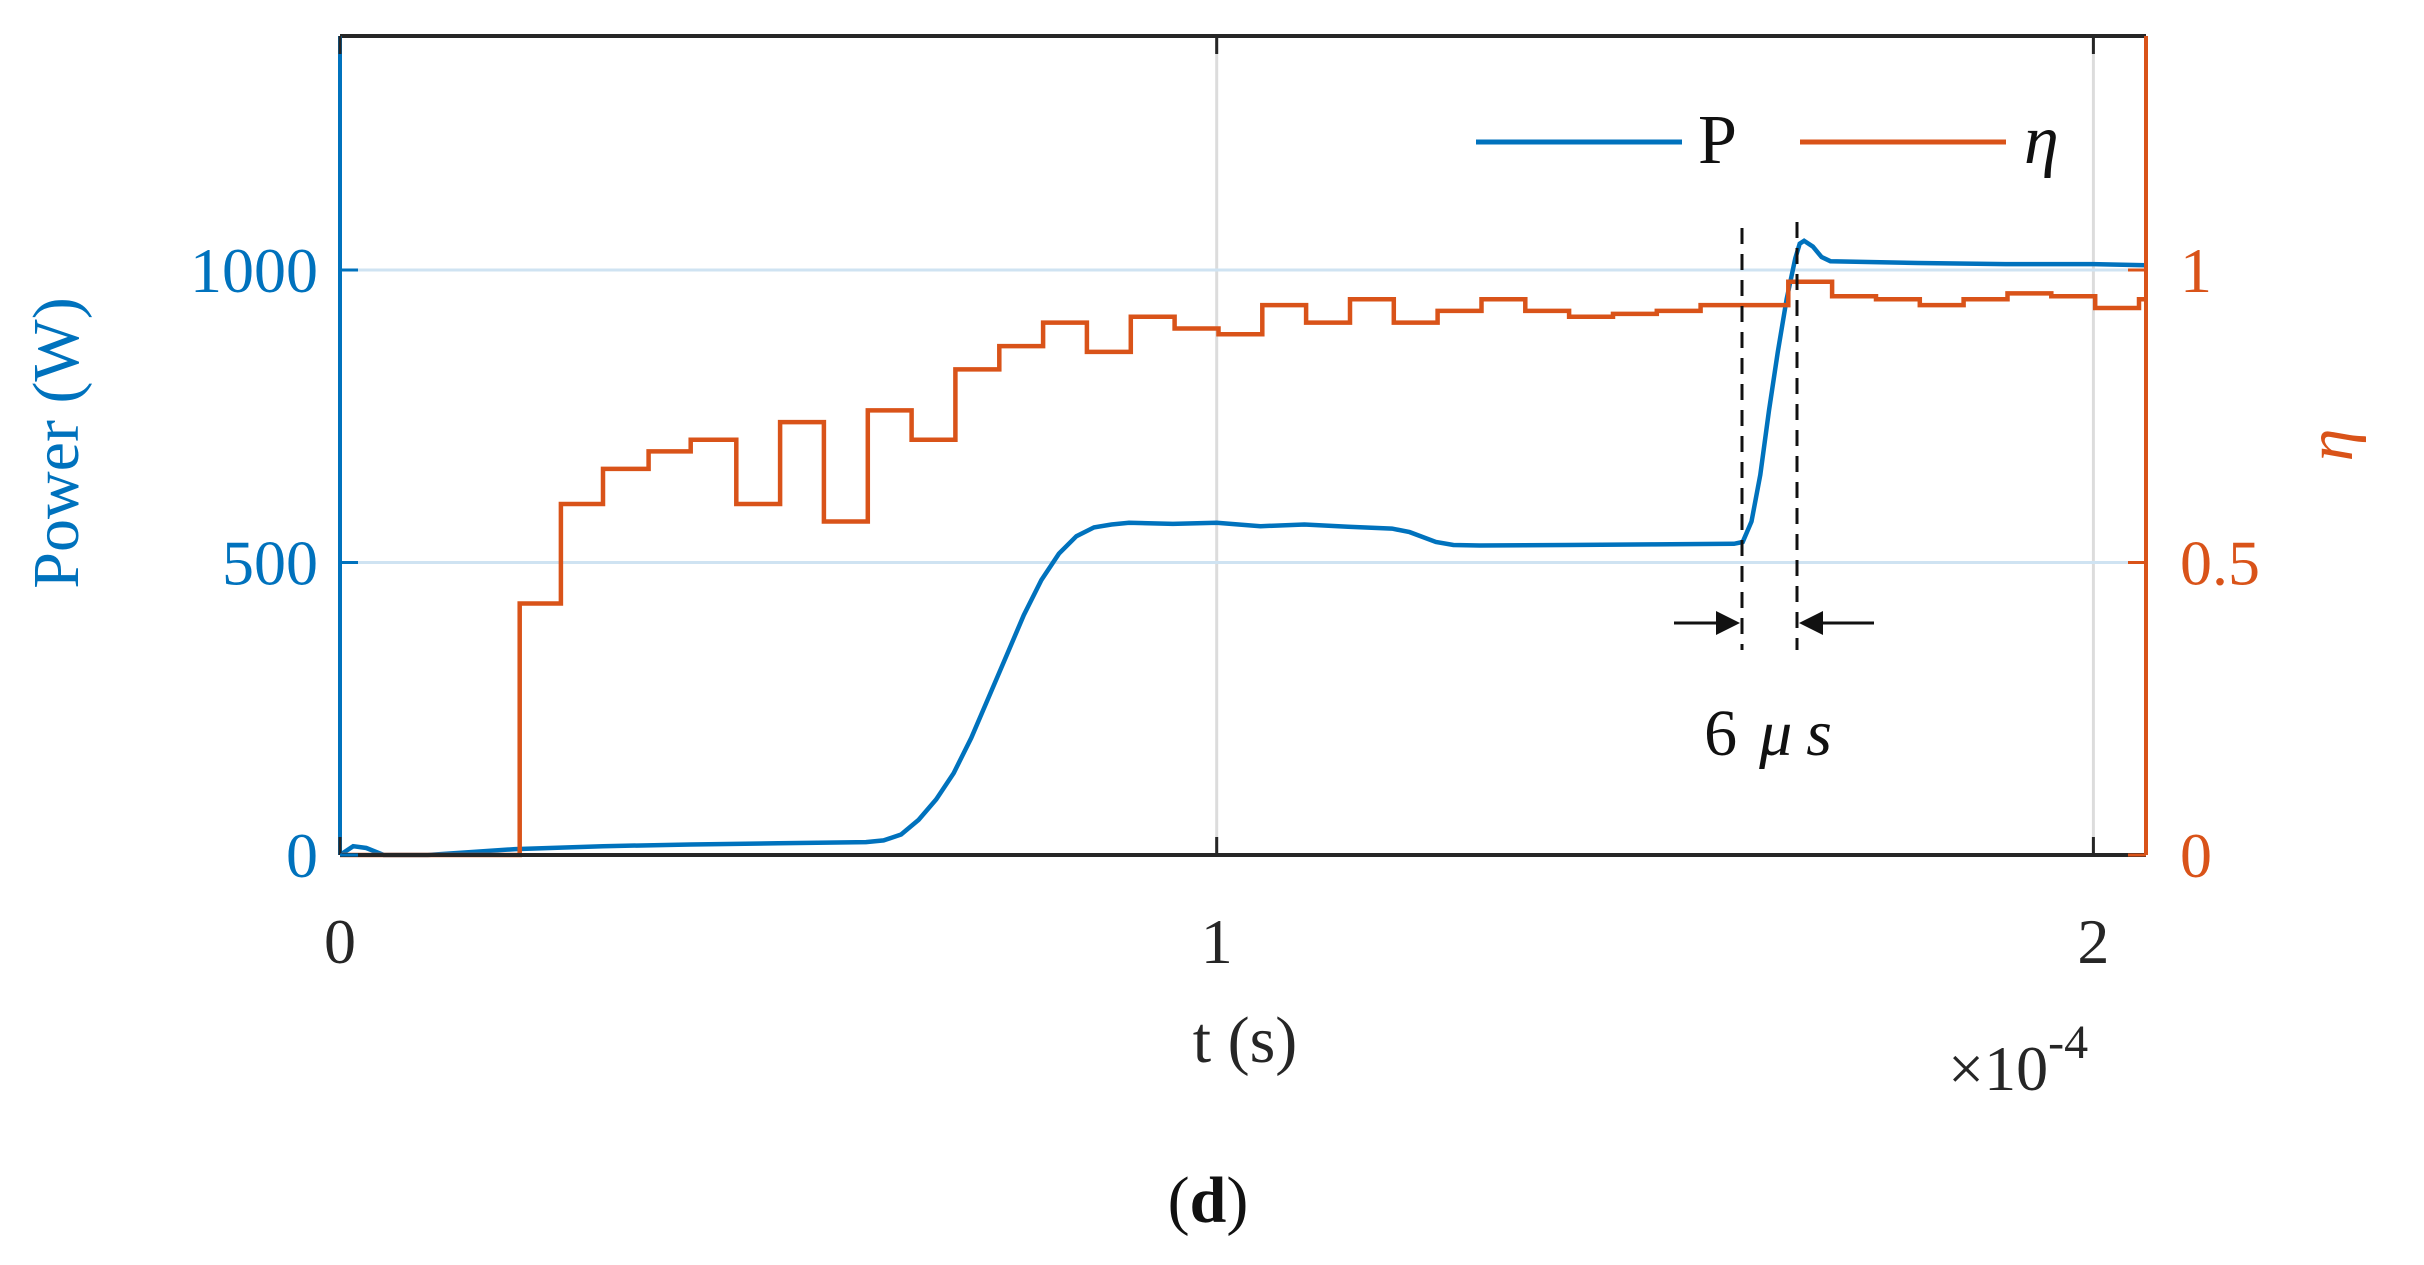  What do you see at coordinates (1998, 1068) in the screenshot?
I see `multiplier-base: ×10` at bounding box center [1998, 1068].